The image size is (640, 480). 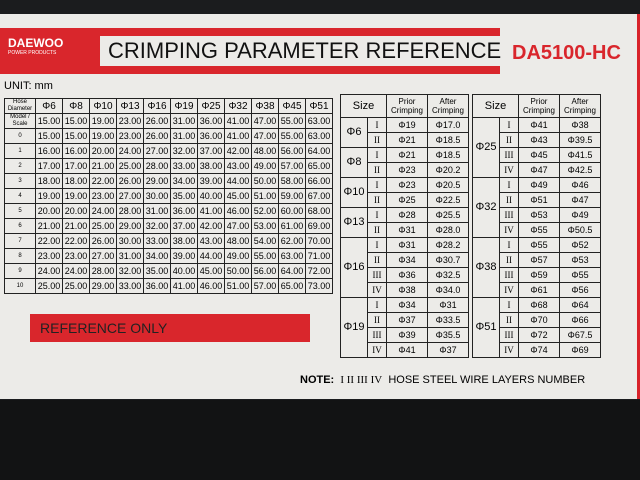 I want to click on value-cell: 24.00, so click(x=76, y=271).